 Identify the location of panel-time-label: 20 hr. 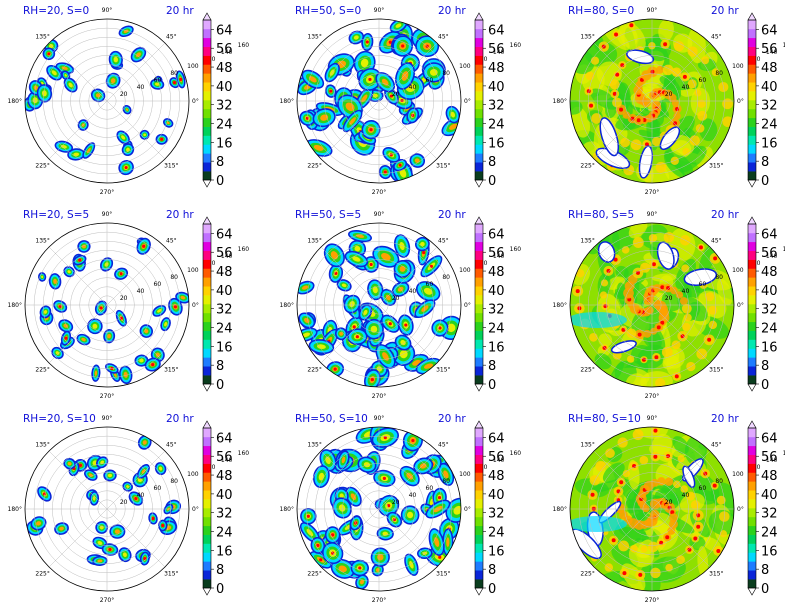
(180, 419).